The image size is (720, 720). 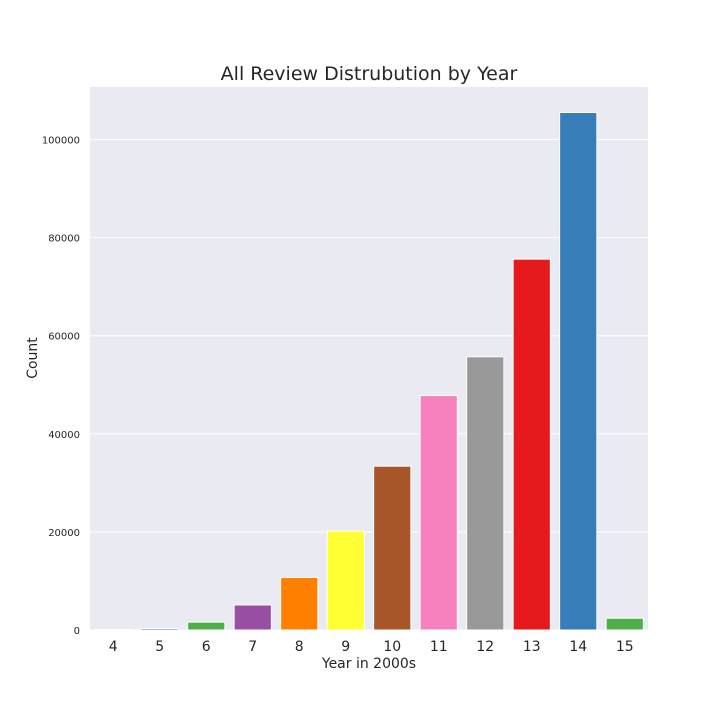 I want to click on y-tick-label: 60000, so click(x=64, y=337).